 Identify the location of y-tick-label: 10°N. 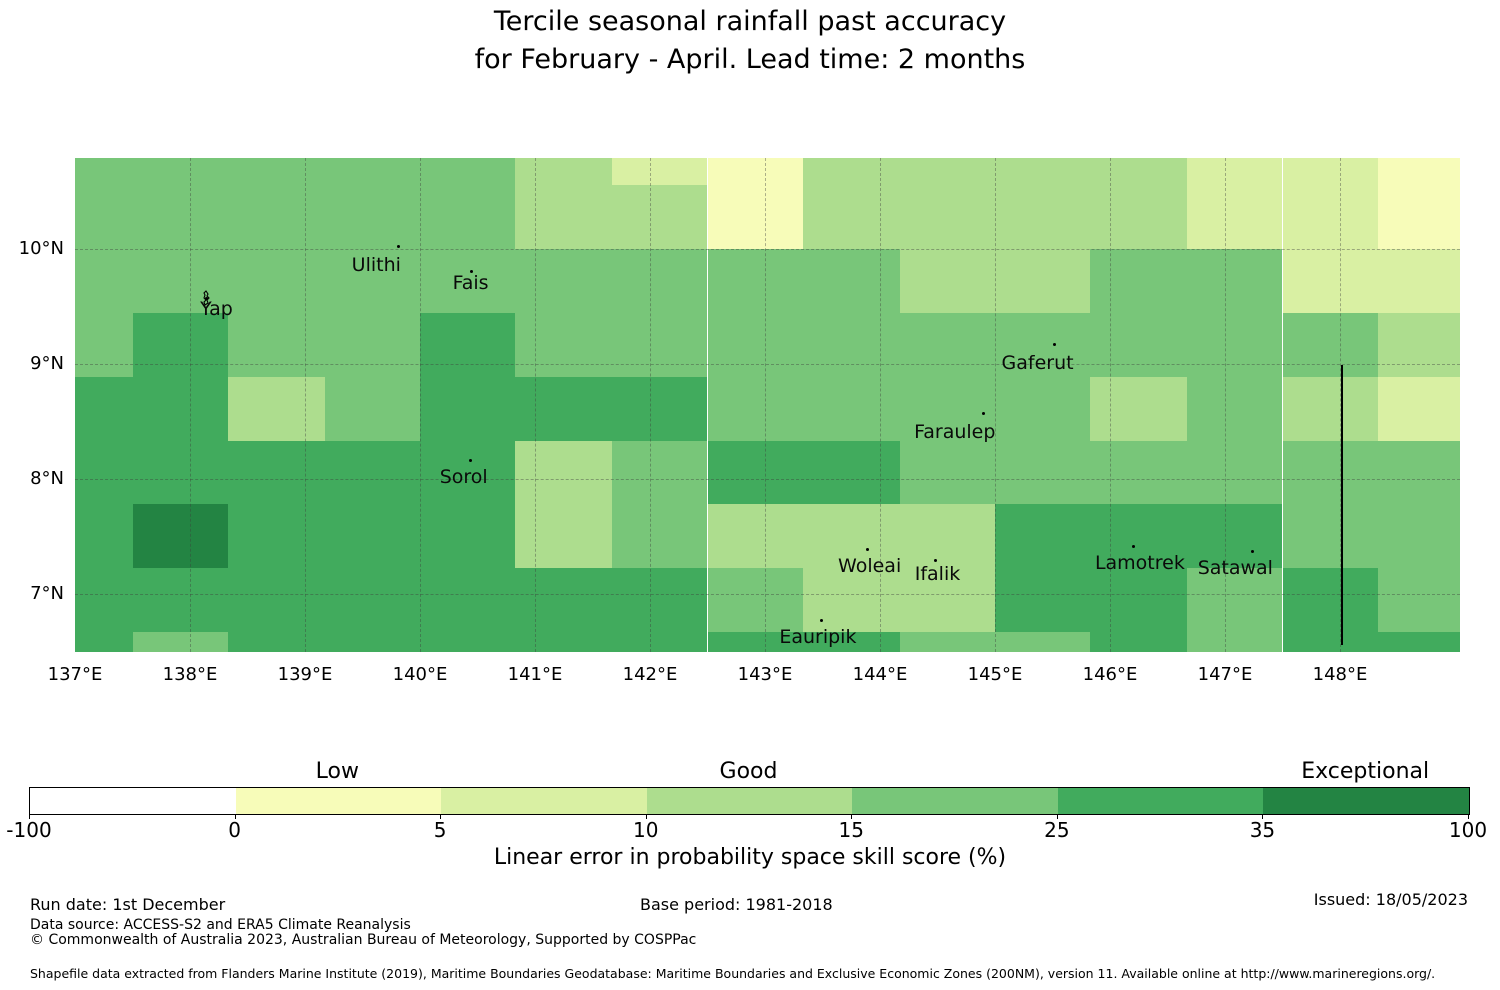
(41, 248).